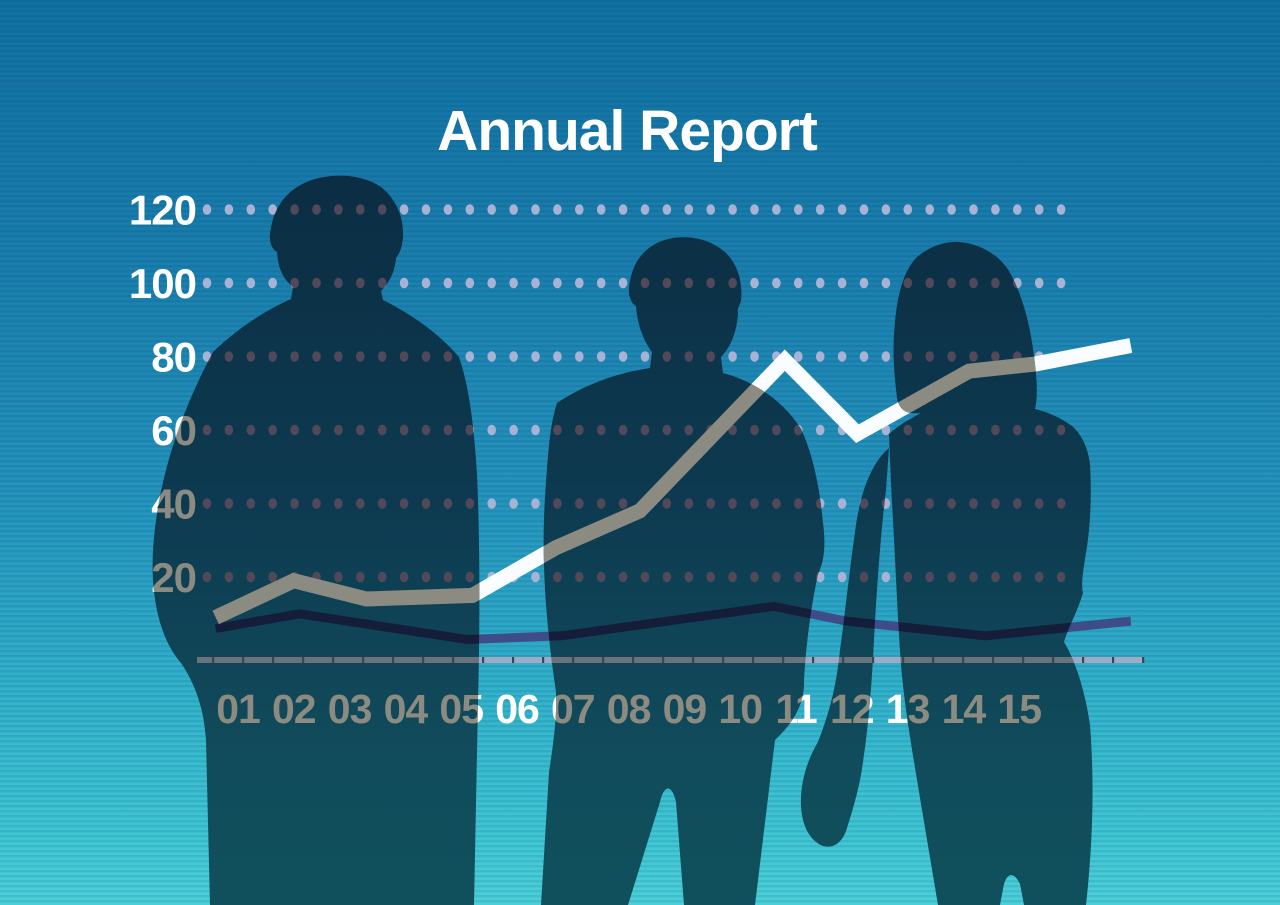  I want to click on y-tick-label: 120, so click(162, 210).